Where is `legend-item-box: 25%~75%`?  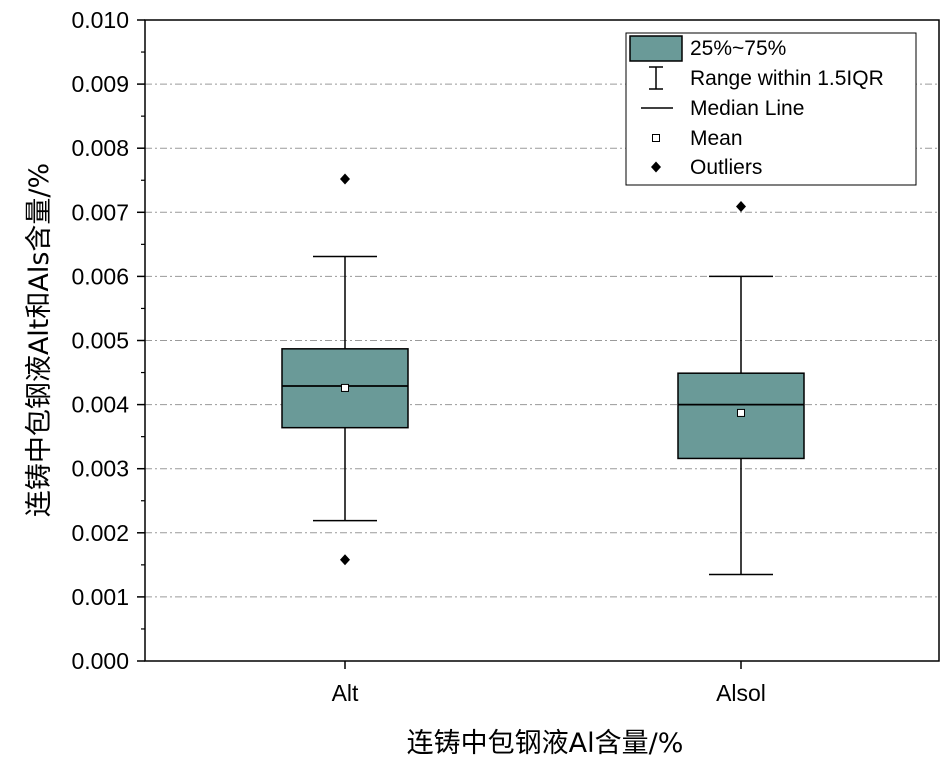 legend-item-box: 25%~75% is located at coordinates (707, 48).